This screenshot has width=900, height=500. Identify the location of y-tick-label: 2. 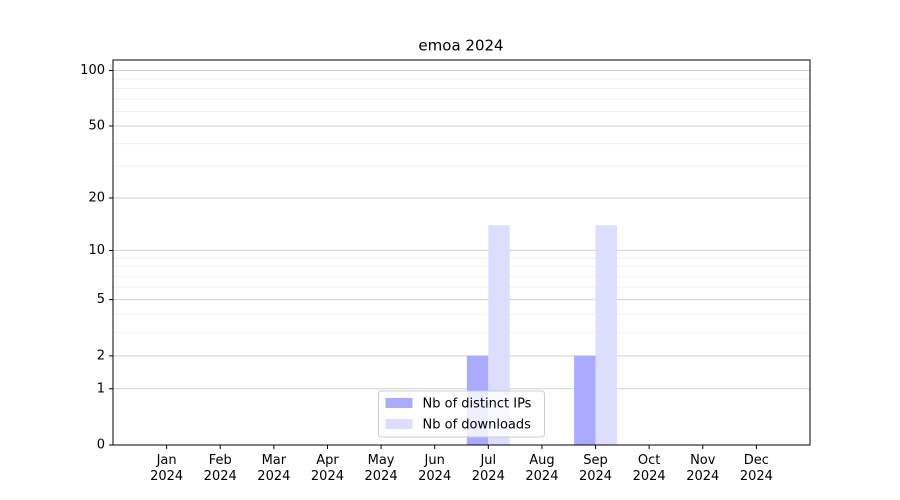
(101, 355).